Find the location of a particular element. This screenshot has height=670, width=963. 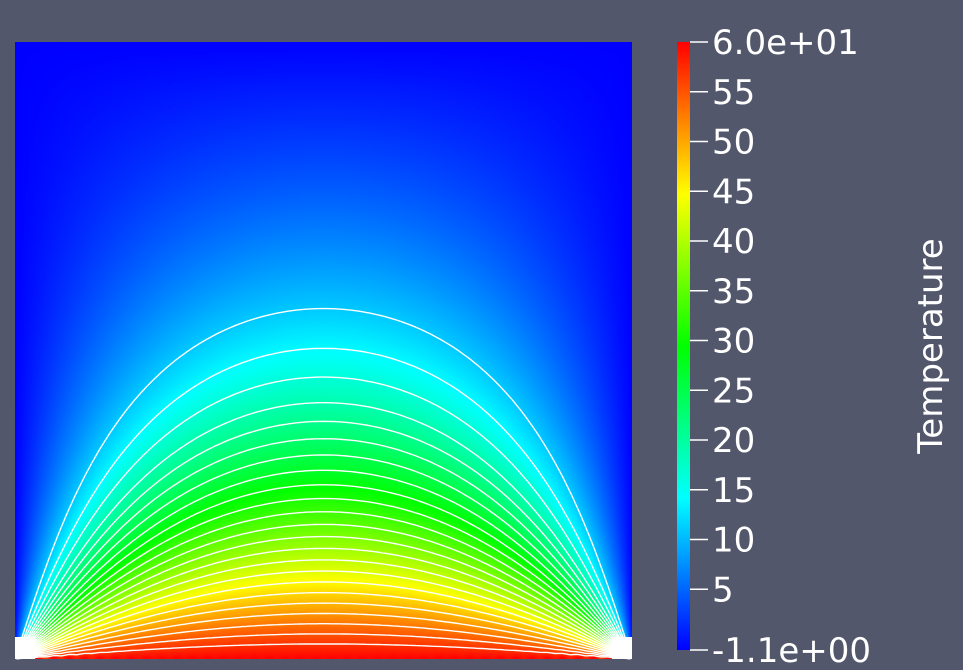

colorbar-tick-label-1: 6.0e+01 is located at coordinates (785, 43).